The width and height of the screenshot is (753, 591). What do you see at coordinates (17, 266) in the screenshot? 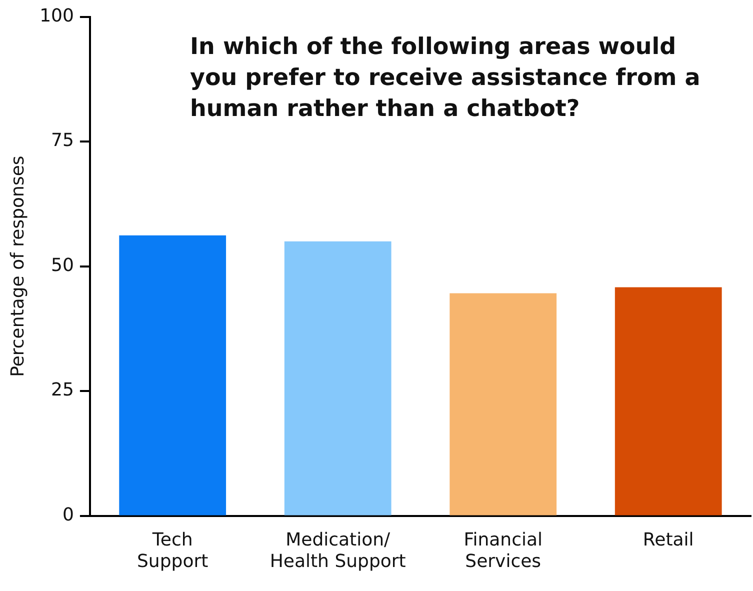
I see `y-axis-title: Percentage of responses` at bounding box center [17, 266].